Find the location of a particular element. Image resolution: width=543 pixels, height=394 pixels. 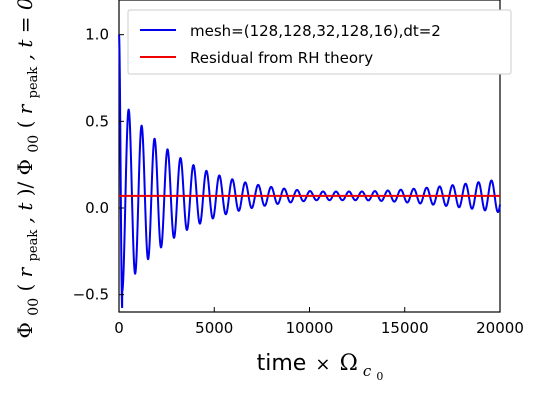

x-axis-title-times: × is located at coordinates (322, 364).